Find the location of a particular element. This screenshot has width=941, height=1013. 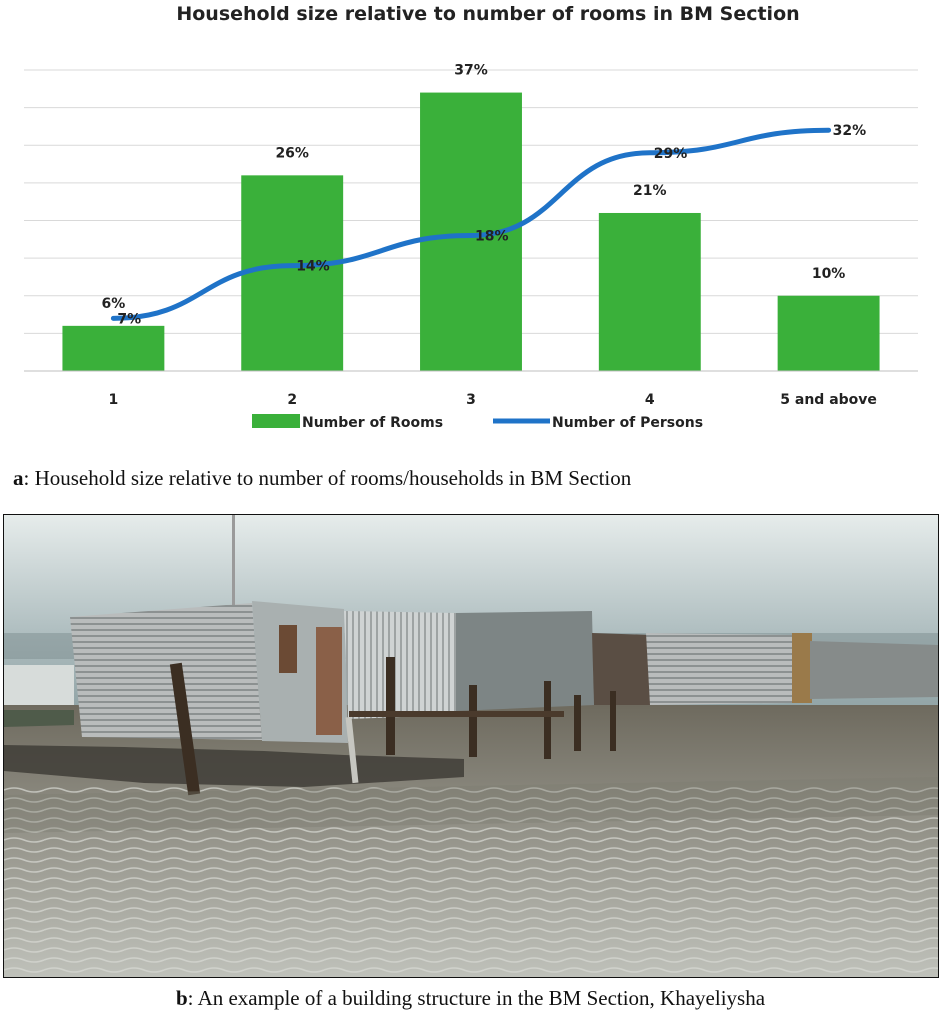

bar-rooms-5-and-above is located at coordinates (828, 333).